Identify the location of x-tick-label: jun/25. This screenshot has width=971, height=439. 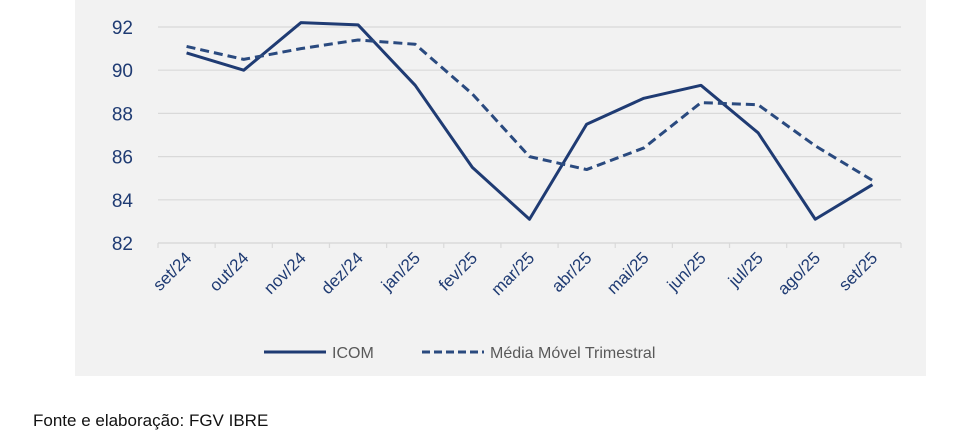
(686, 271).